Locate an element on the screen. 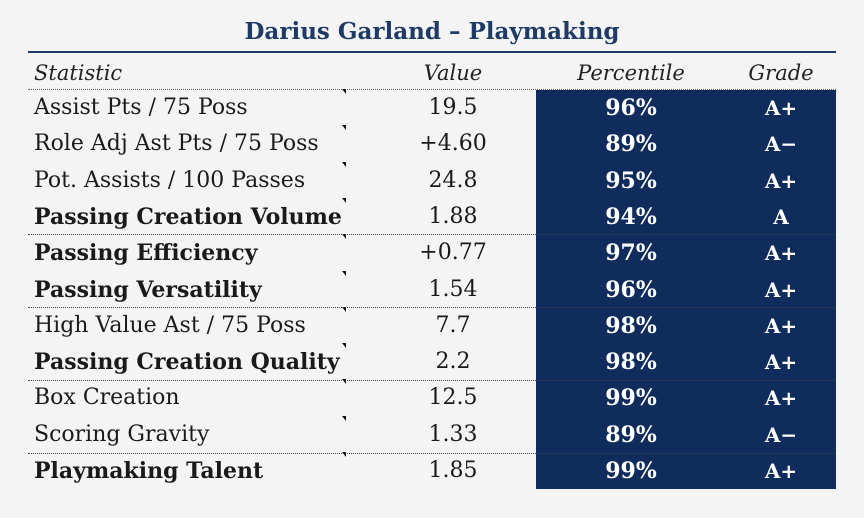 The width and height of the screenshot is (864, 518). statistic-cell: Box Creation is located at coordinates (107, 398).